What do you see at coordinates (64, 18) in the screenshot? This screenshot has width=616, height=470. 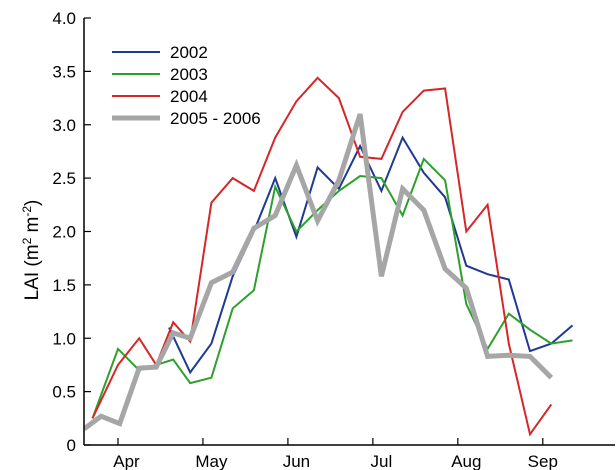 I see `y-tick-label-8: 4.0` at bounding box center [64, 18].